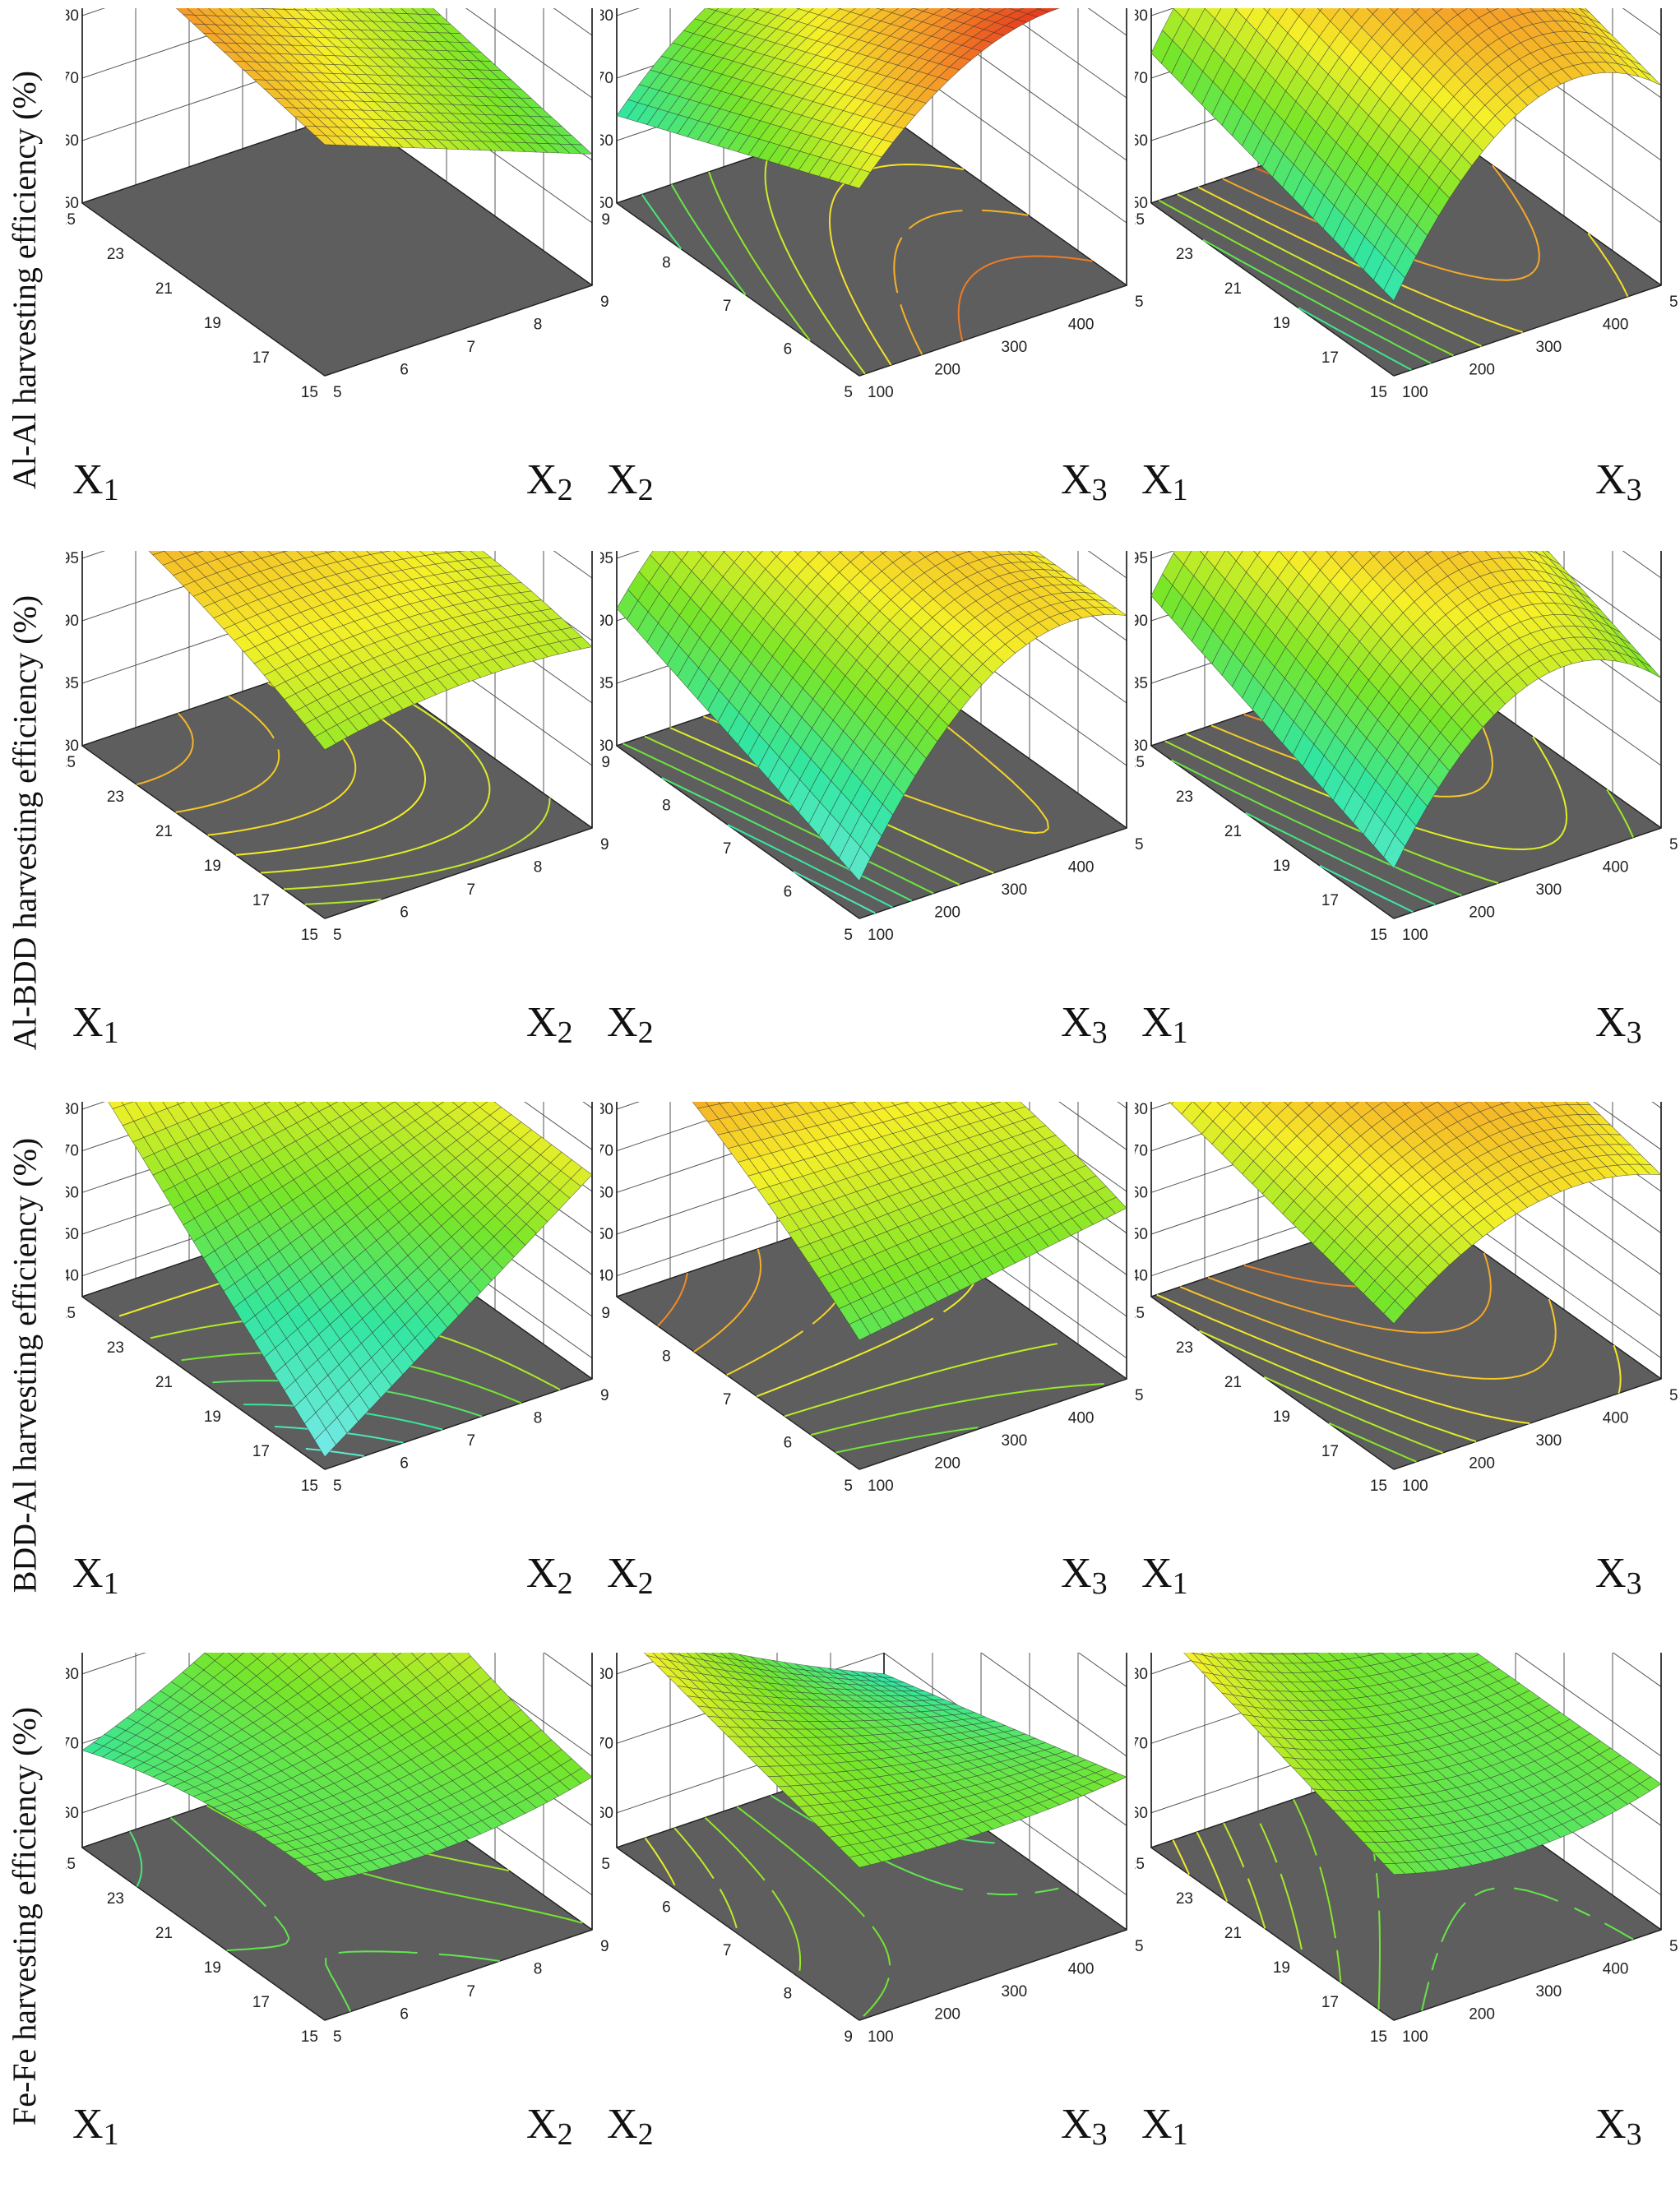 The image size is (1680, 2197). Describe the element at coordinates (871, 1920) in the screenshot. I see `surface-plot-r4-c2: 6070809010098765100200300400500X2X3` at that location.